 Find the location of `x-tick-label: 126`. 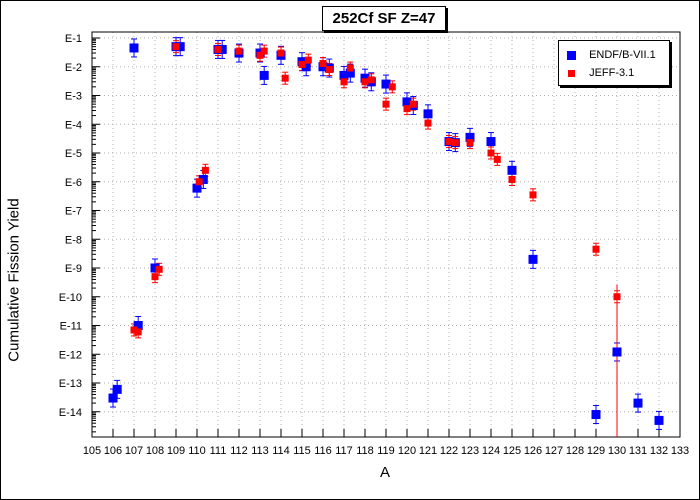

x-tick-label: 126 is located at coordinates (533, 451).